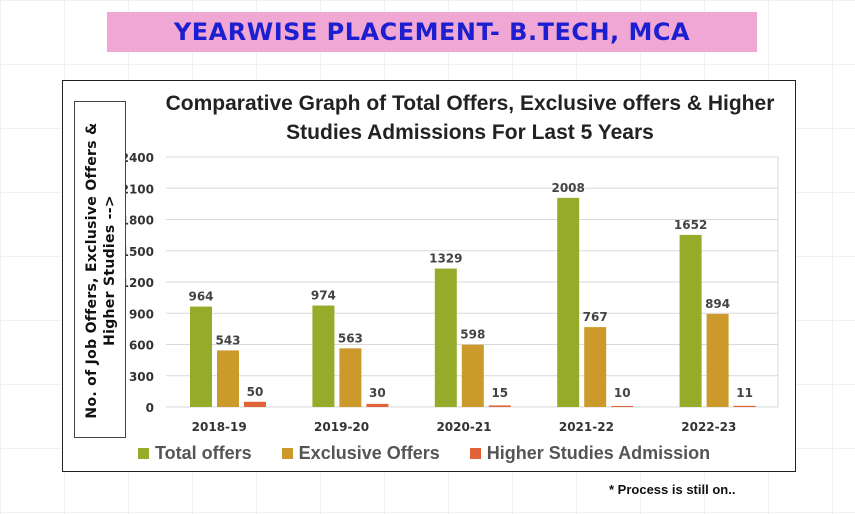 Image resolution: width=855 pixels, height=514 pixels. What do you see at coordinates (499, 393) in the screenshot?
I see `data-label-higher-studies-2020-21: 15` at bounding box center [499, 393].